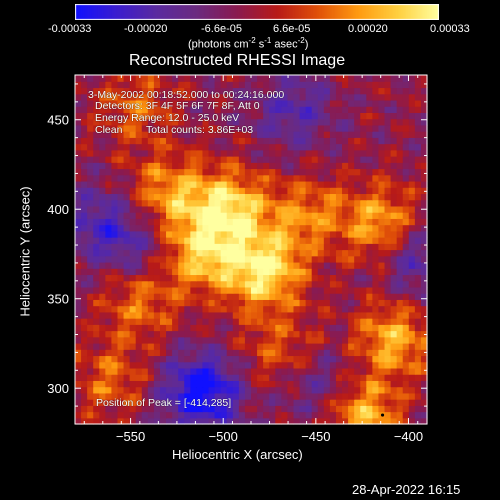  I want to click on x-axis-label: Heliocentric X (arcsec), so click(237, 454).